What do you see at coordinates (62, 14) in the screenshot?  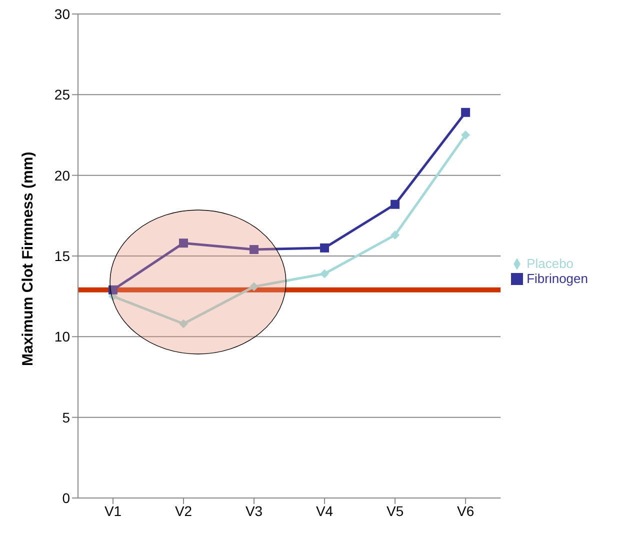 I see `y-tick-label: 30` at bounding box center [62, 14].